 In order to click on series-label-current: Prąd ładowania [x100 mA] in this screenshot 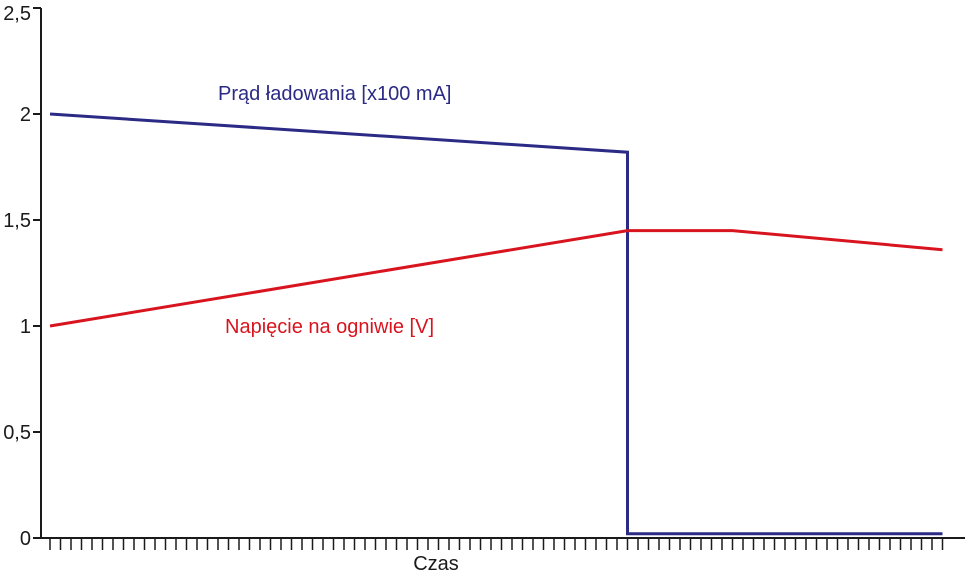, I will do `click(334, 94)`.